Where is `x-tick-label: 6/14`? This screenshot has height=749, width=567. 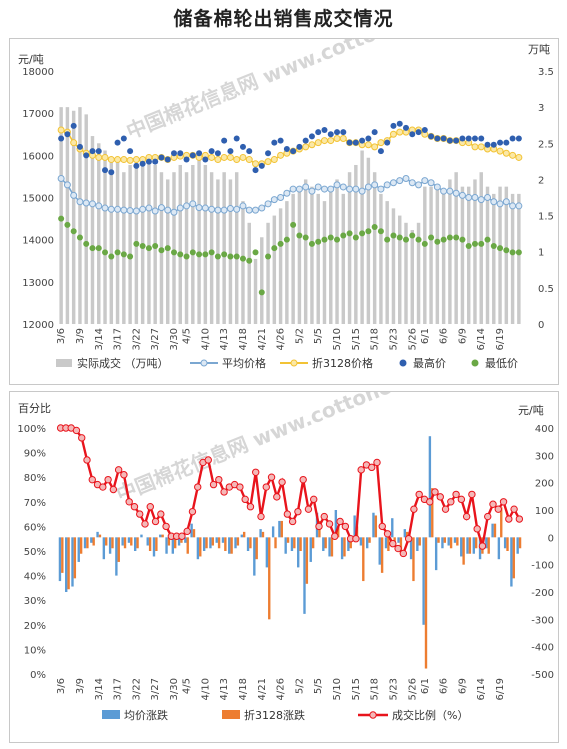 x-tick-label: 6/14 is located at coordinates (481, 339).